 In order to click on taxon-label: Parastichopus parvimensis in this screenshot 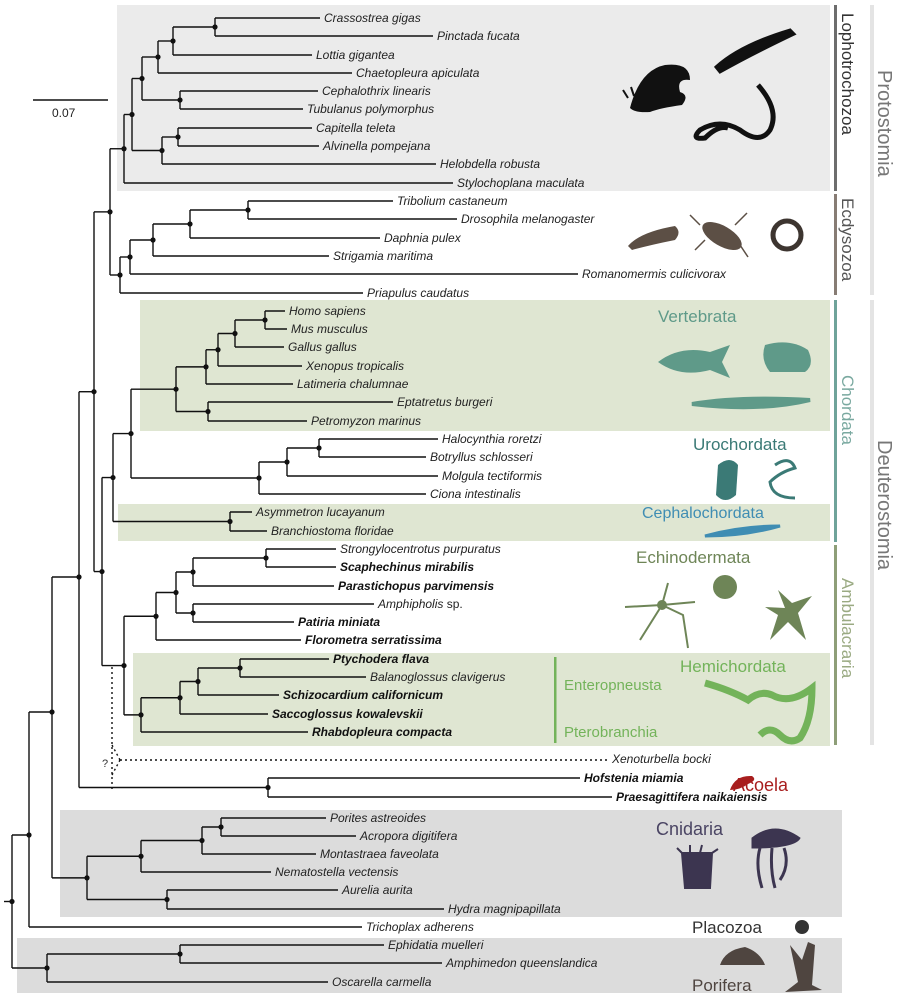, I will do `click(416, 586)`.